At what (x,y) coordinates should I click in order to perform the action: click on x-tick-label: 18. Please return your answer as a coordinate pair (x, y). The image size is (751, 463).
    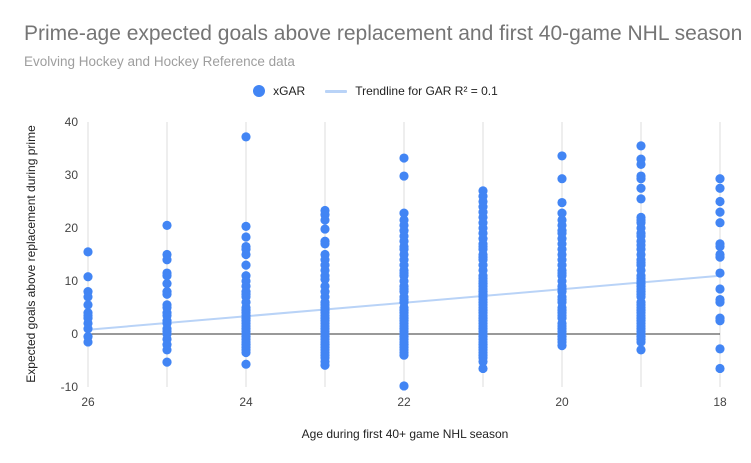
    Looking at the image, I should click on (720, 402).